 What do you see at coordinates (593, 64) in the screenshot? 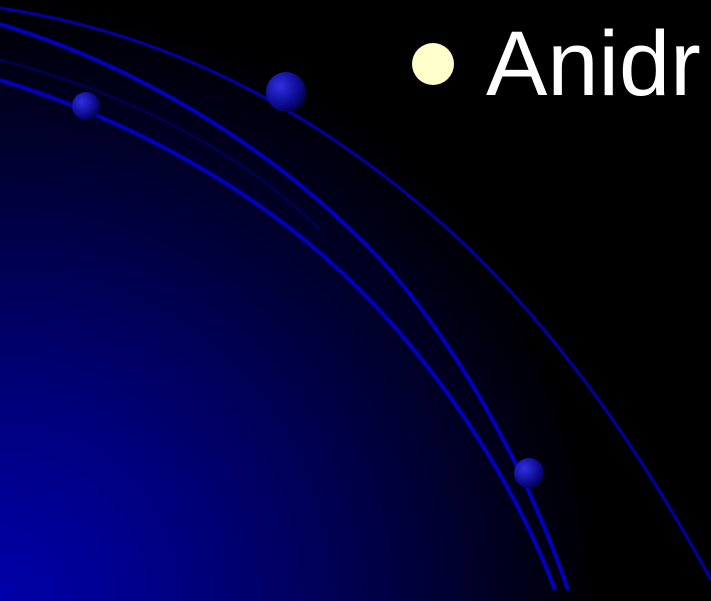
I see `bullet-text: Anidr` at bounding box center [593, 64].